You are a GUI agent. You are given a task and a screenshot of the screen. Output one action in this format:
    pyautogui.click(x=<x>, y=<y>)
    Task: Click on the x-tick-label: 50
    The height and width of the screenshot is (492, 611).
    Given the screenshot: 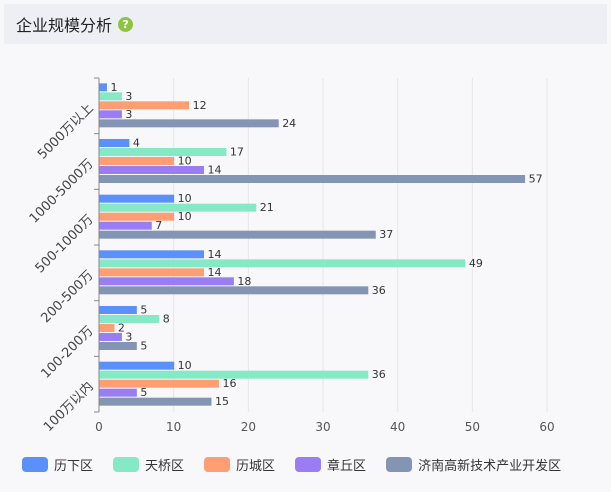 What is the action you would take?
    pyautogui.click(x=472, y=427)
    